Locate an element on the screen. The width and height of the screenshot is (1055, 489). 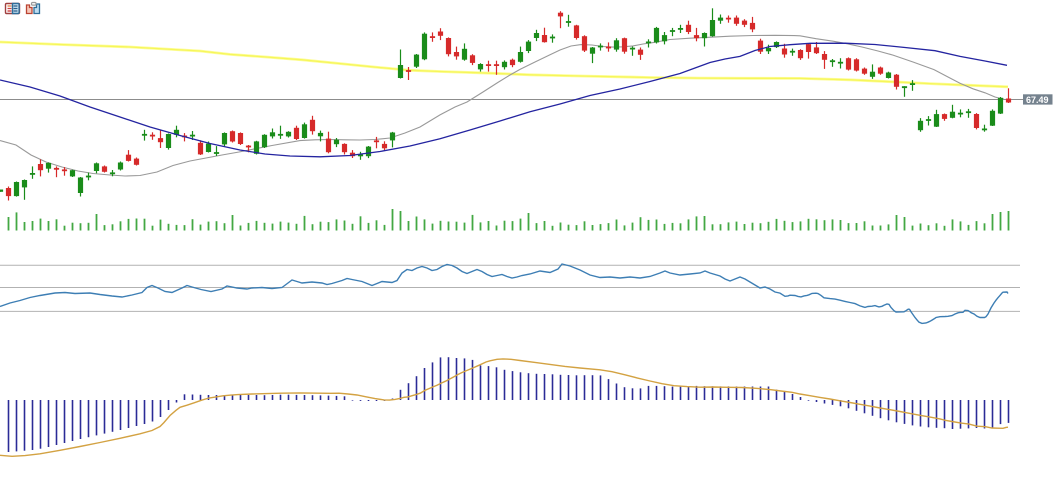
svg-text: 67.49 is located at coordinates (1037, 100).